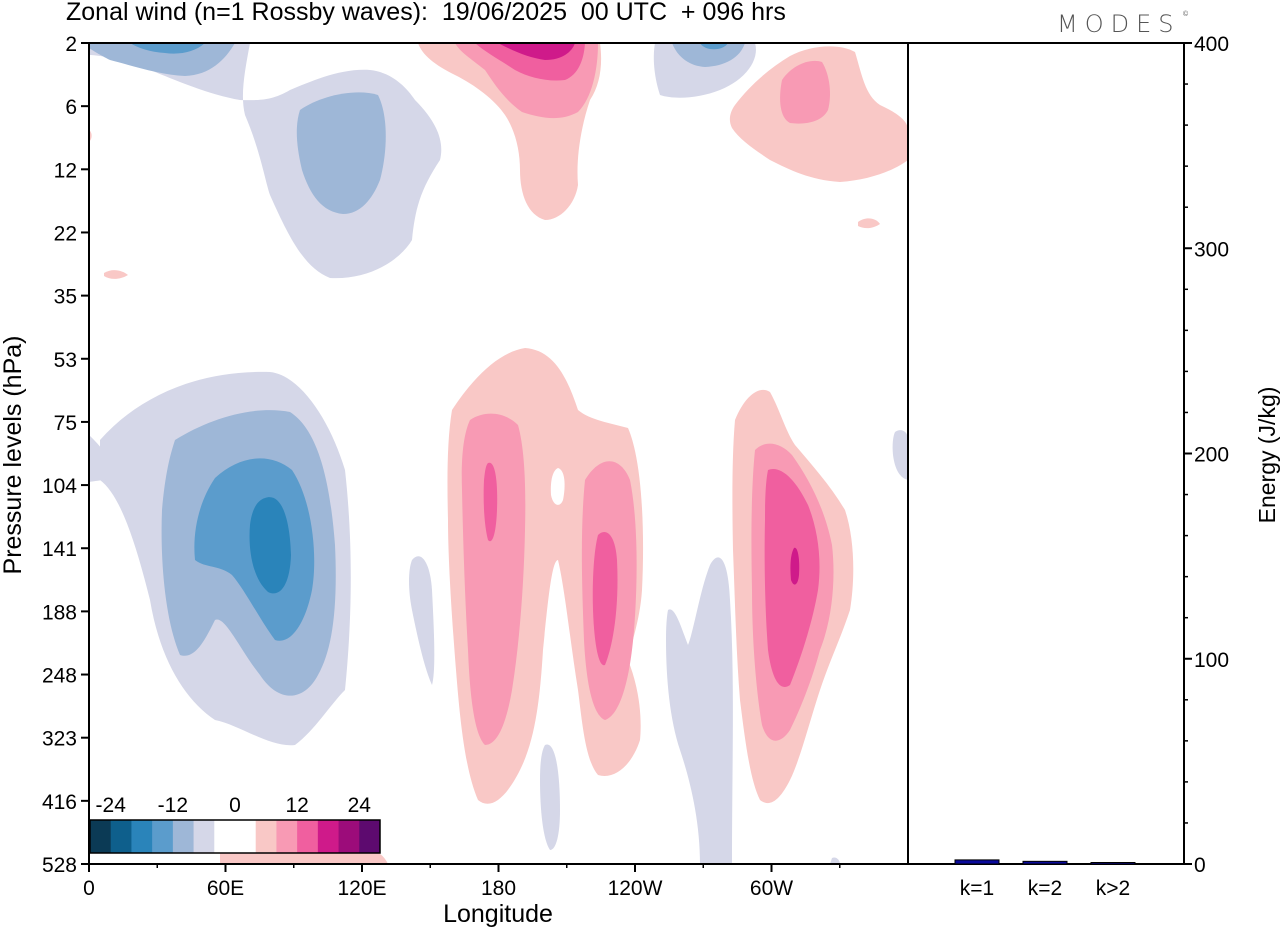 The image size is (1280, 930). I want to click on pressure-tick-label: 416, so click(59, 802).